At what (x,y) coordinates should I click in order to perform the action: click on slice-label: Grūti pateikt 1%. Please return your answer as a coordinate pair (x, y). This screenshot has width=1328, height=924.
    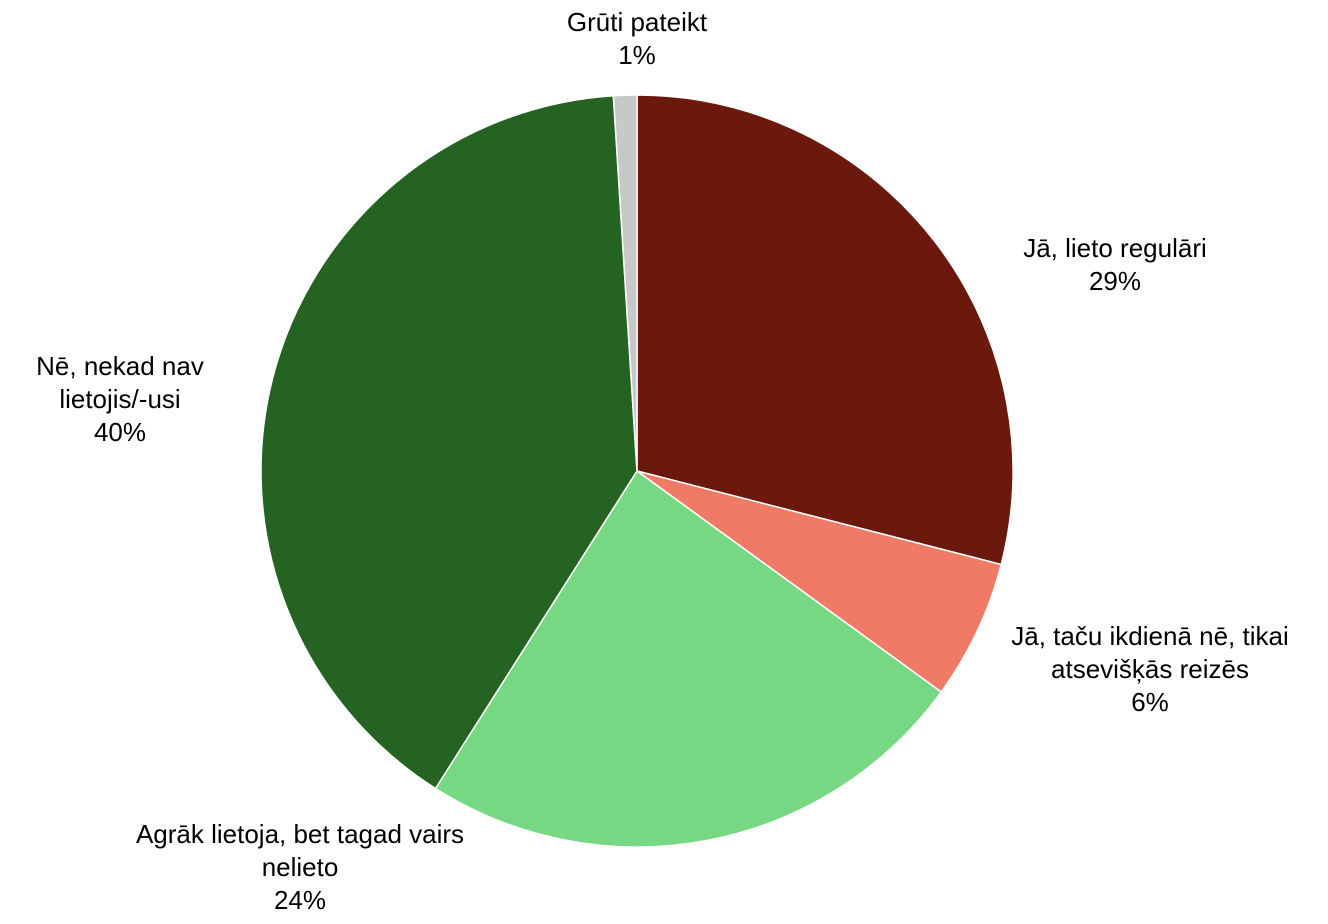
    Looking at the image, I should click on (637, 39).